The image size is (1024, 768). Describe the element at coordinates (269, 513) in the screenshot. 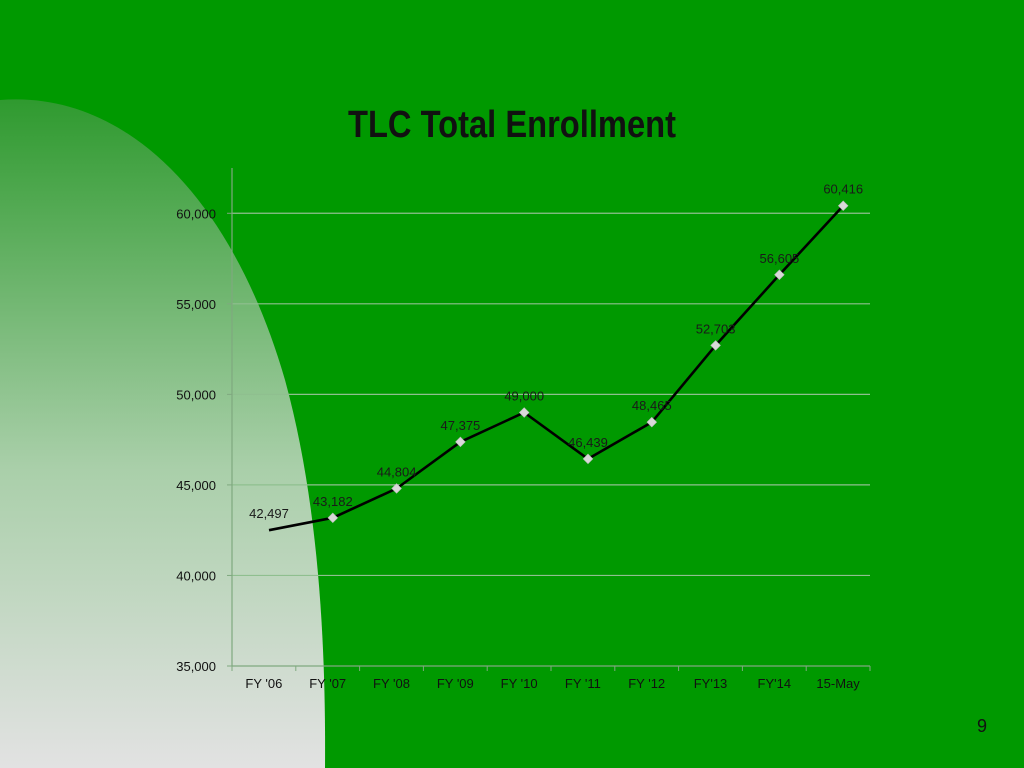

I see `data-label: 42,497` at that location.